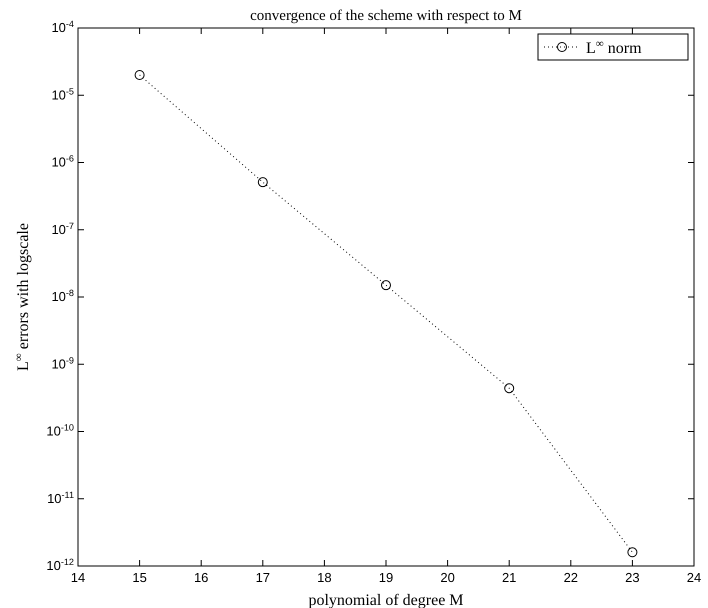 The image size is (708, 608). I want to click on y-tick-label: 10$^{-10}$, so click(60, 430).